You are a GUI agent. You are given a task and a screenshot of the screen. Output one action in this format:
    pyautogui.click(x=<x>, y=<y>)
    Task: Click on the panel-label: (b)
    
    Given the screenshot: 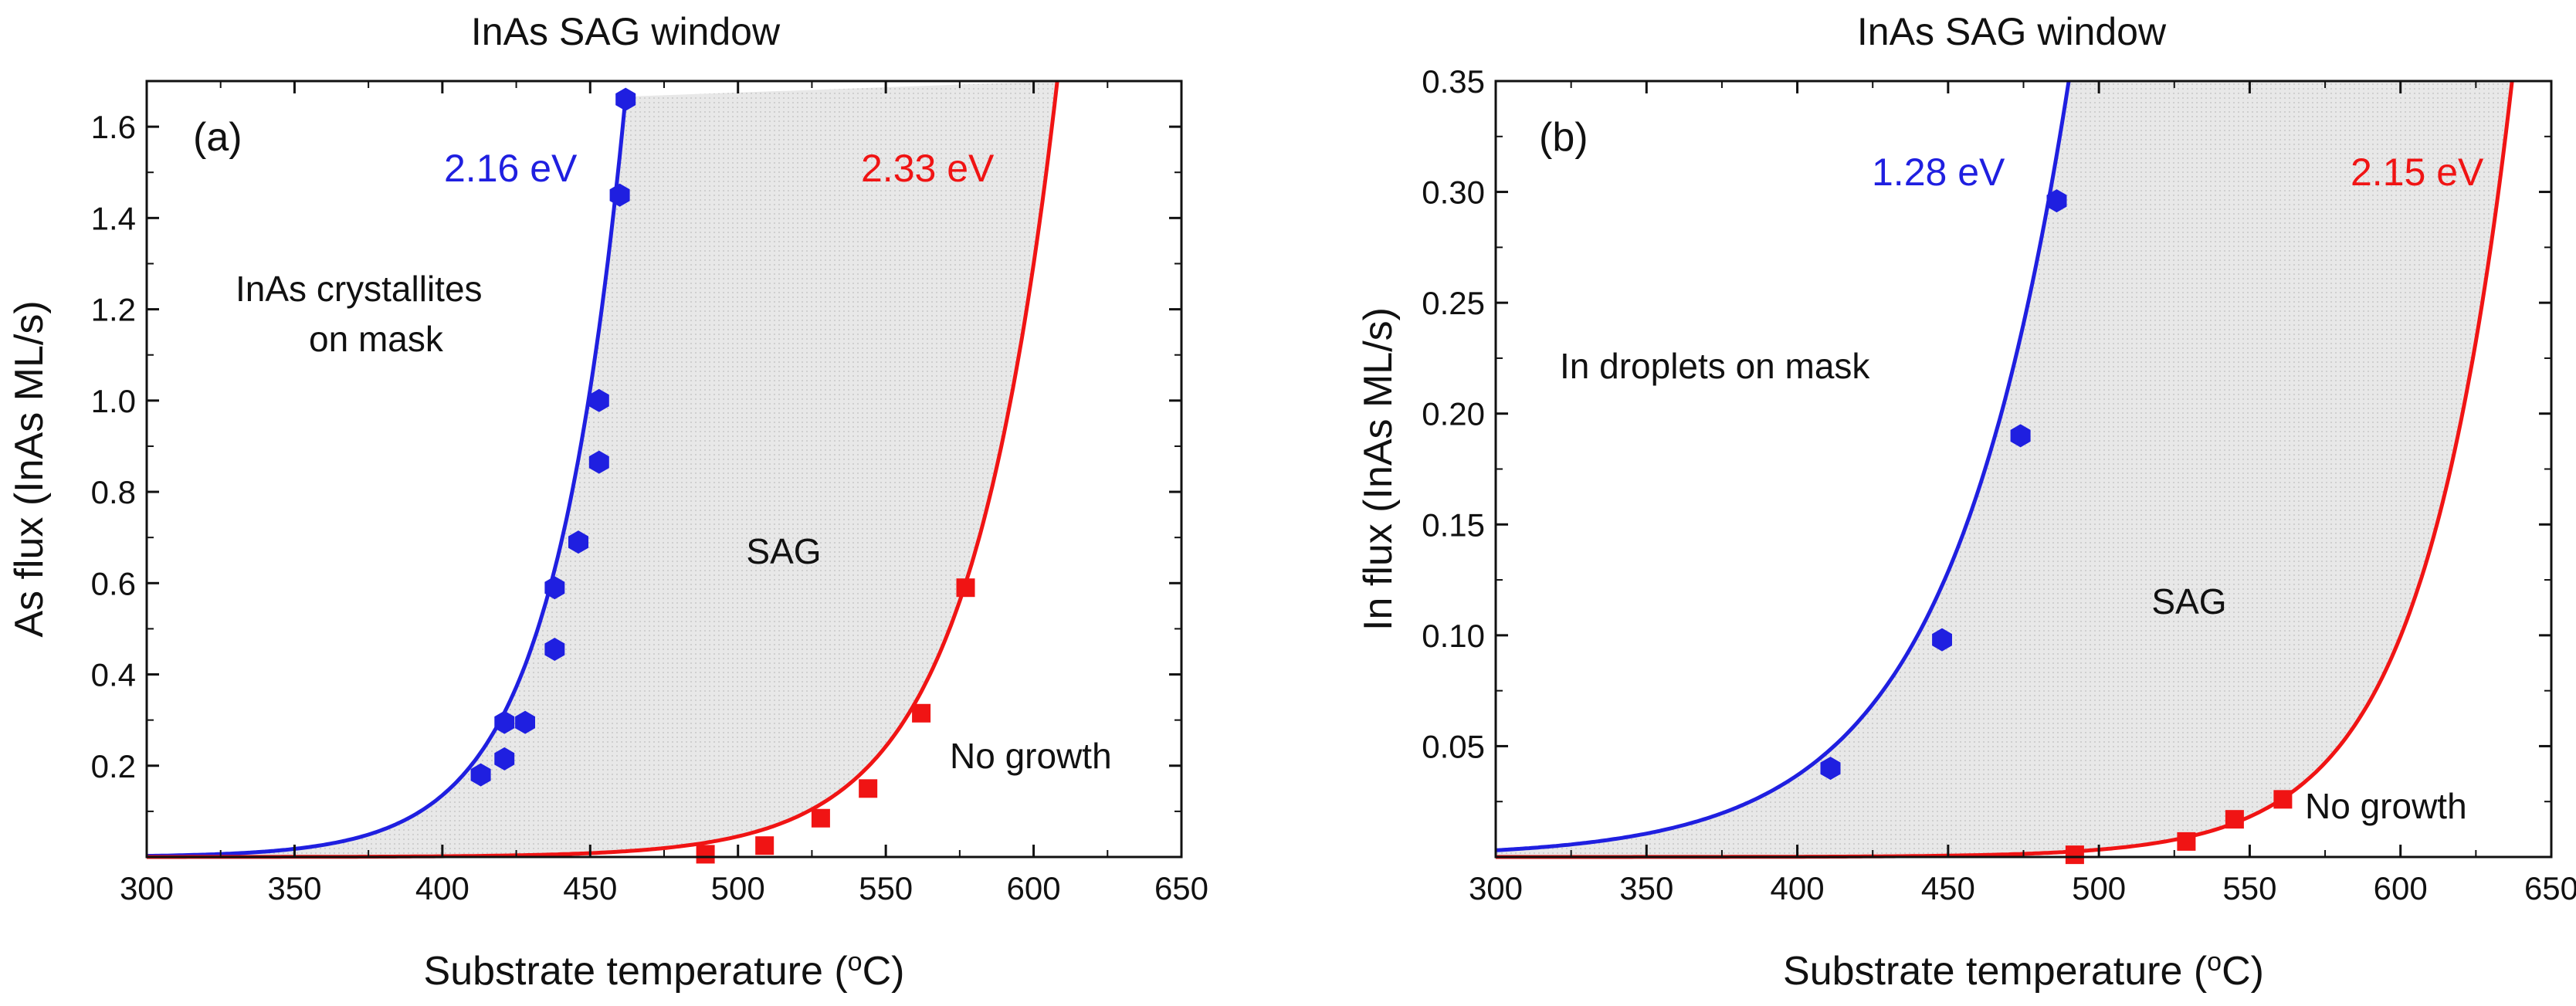 What is the action you would take?
    pyautogui.click(x=1563, y=137)
    